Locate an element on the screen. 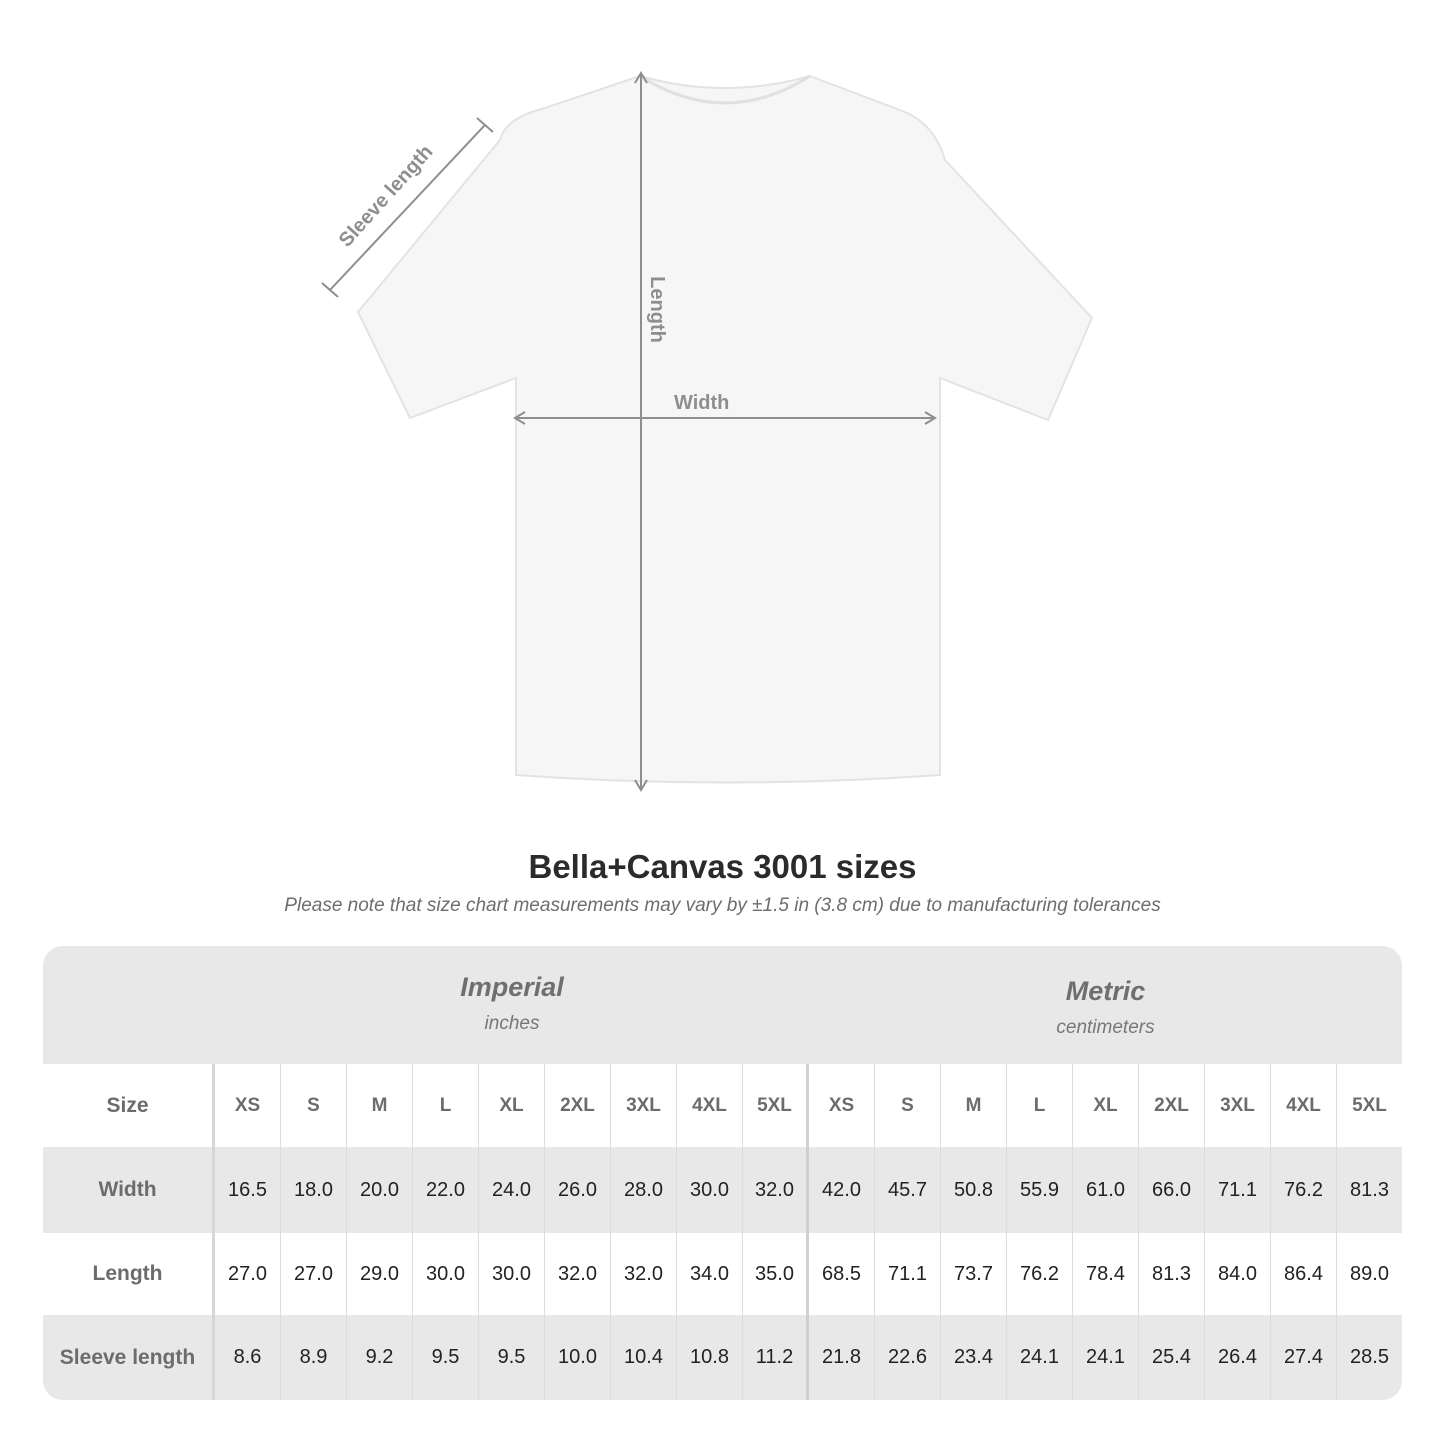  imperial-value-cell: 28.0 is located at coordinates (644, 1190).